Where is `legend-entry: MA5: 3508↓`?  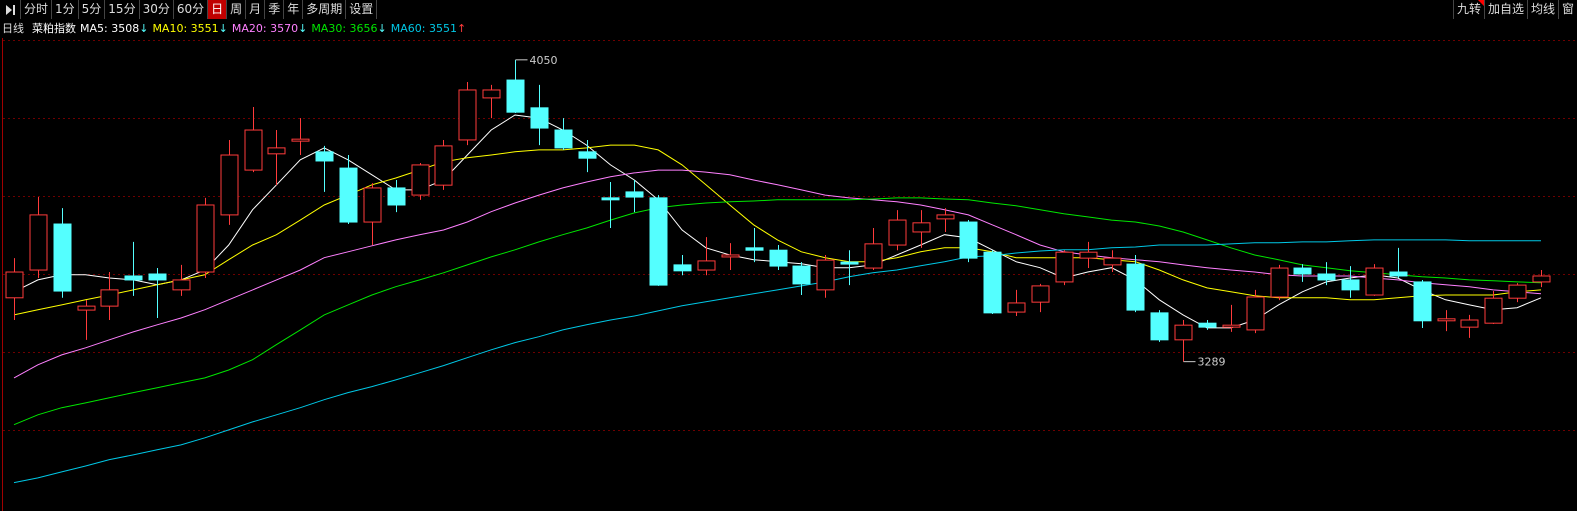 legend-entry: MA5: 3508↓ is located at coordinates (114, 29).